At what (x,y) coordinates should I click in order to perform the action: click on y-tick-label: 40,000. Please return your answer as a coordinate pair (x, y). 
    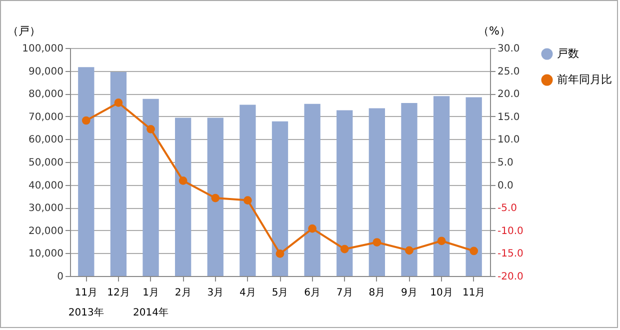
    Looking at the image, I should click on (46, 186).